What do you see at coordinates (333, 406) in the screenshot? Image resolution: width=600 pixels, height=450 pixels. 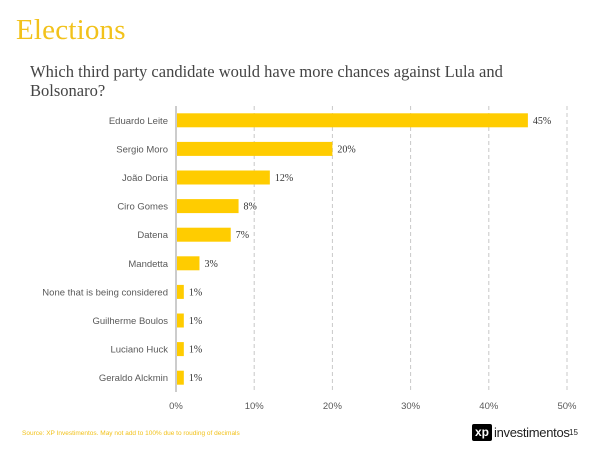 I see `x-tick-label: 20%` at bounding box center [333, 406].